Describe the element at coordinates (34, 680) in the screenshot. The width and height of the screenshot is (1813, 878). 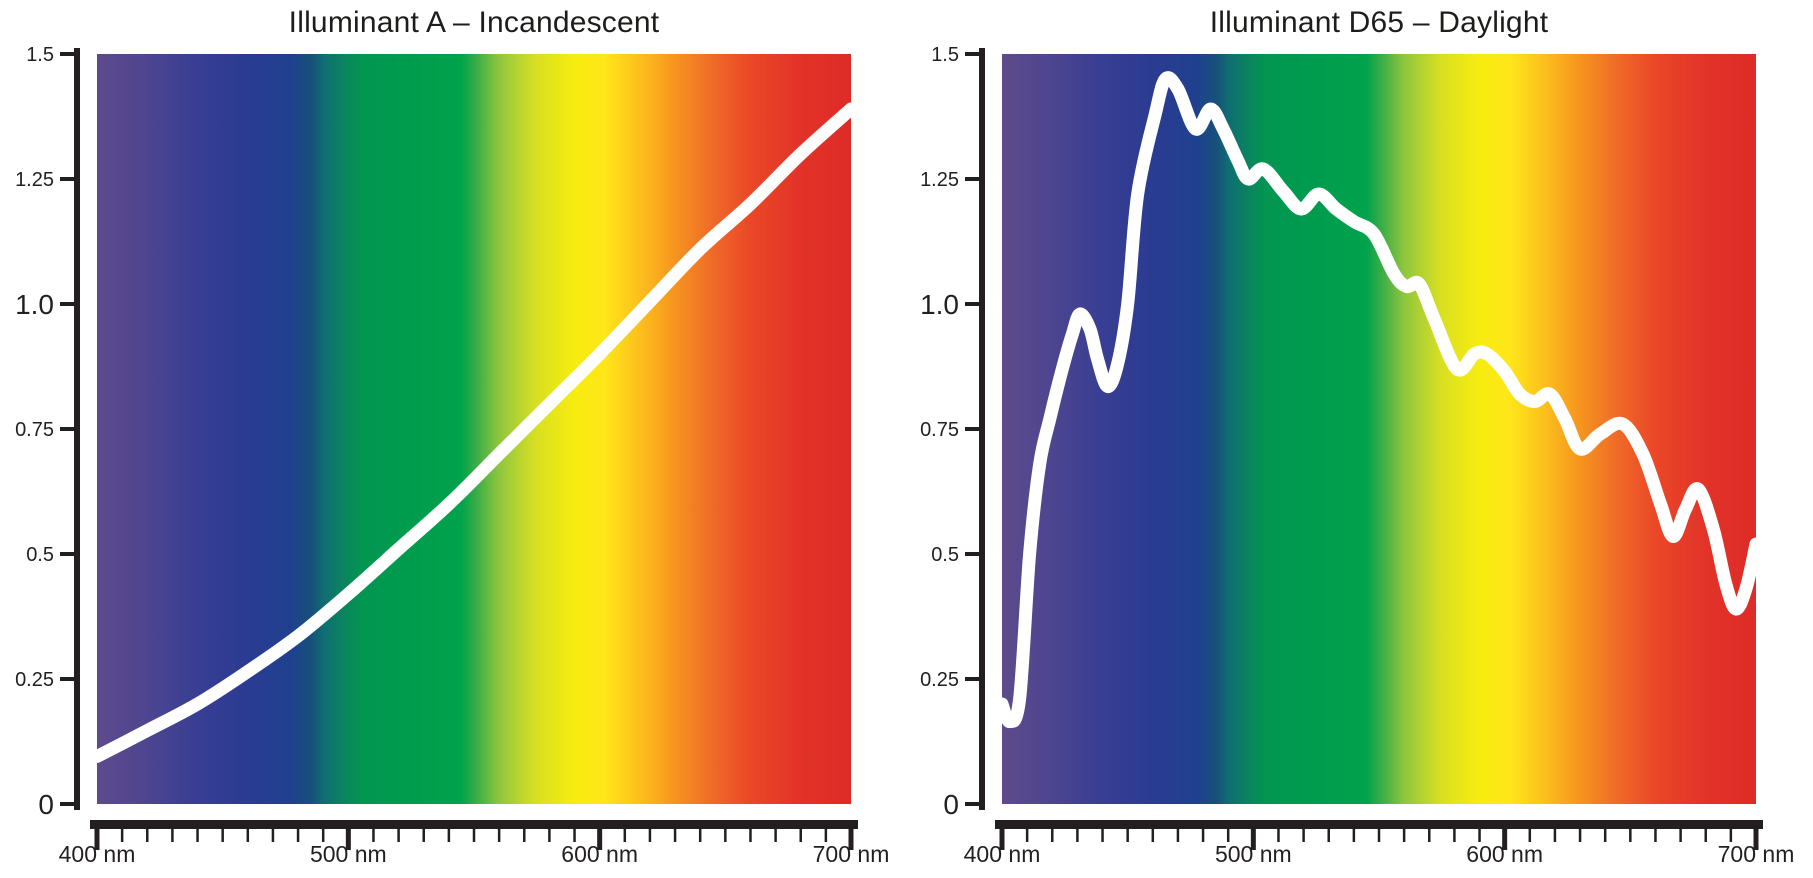
I see `y-tick-label: 0.25` at that location.